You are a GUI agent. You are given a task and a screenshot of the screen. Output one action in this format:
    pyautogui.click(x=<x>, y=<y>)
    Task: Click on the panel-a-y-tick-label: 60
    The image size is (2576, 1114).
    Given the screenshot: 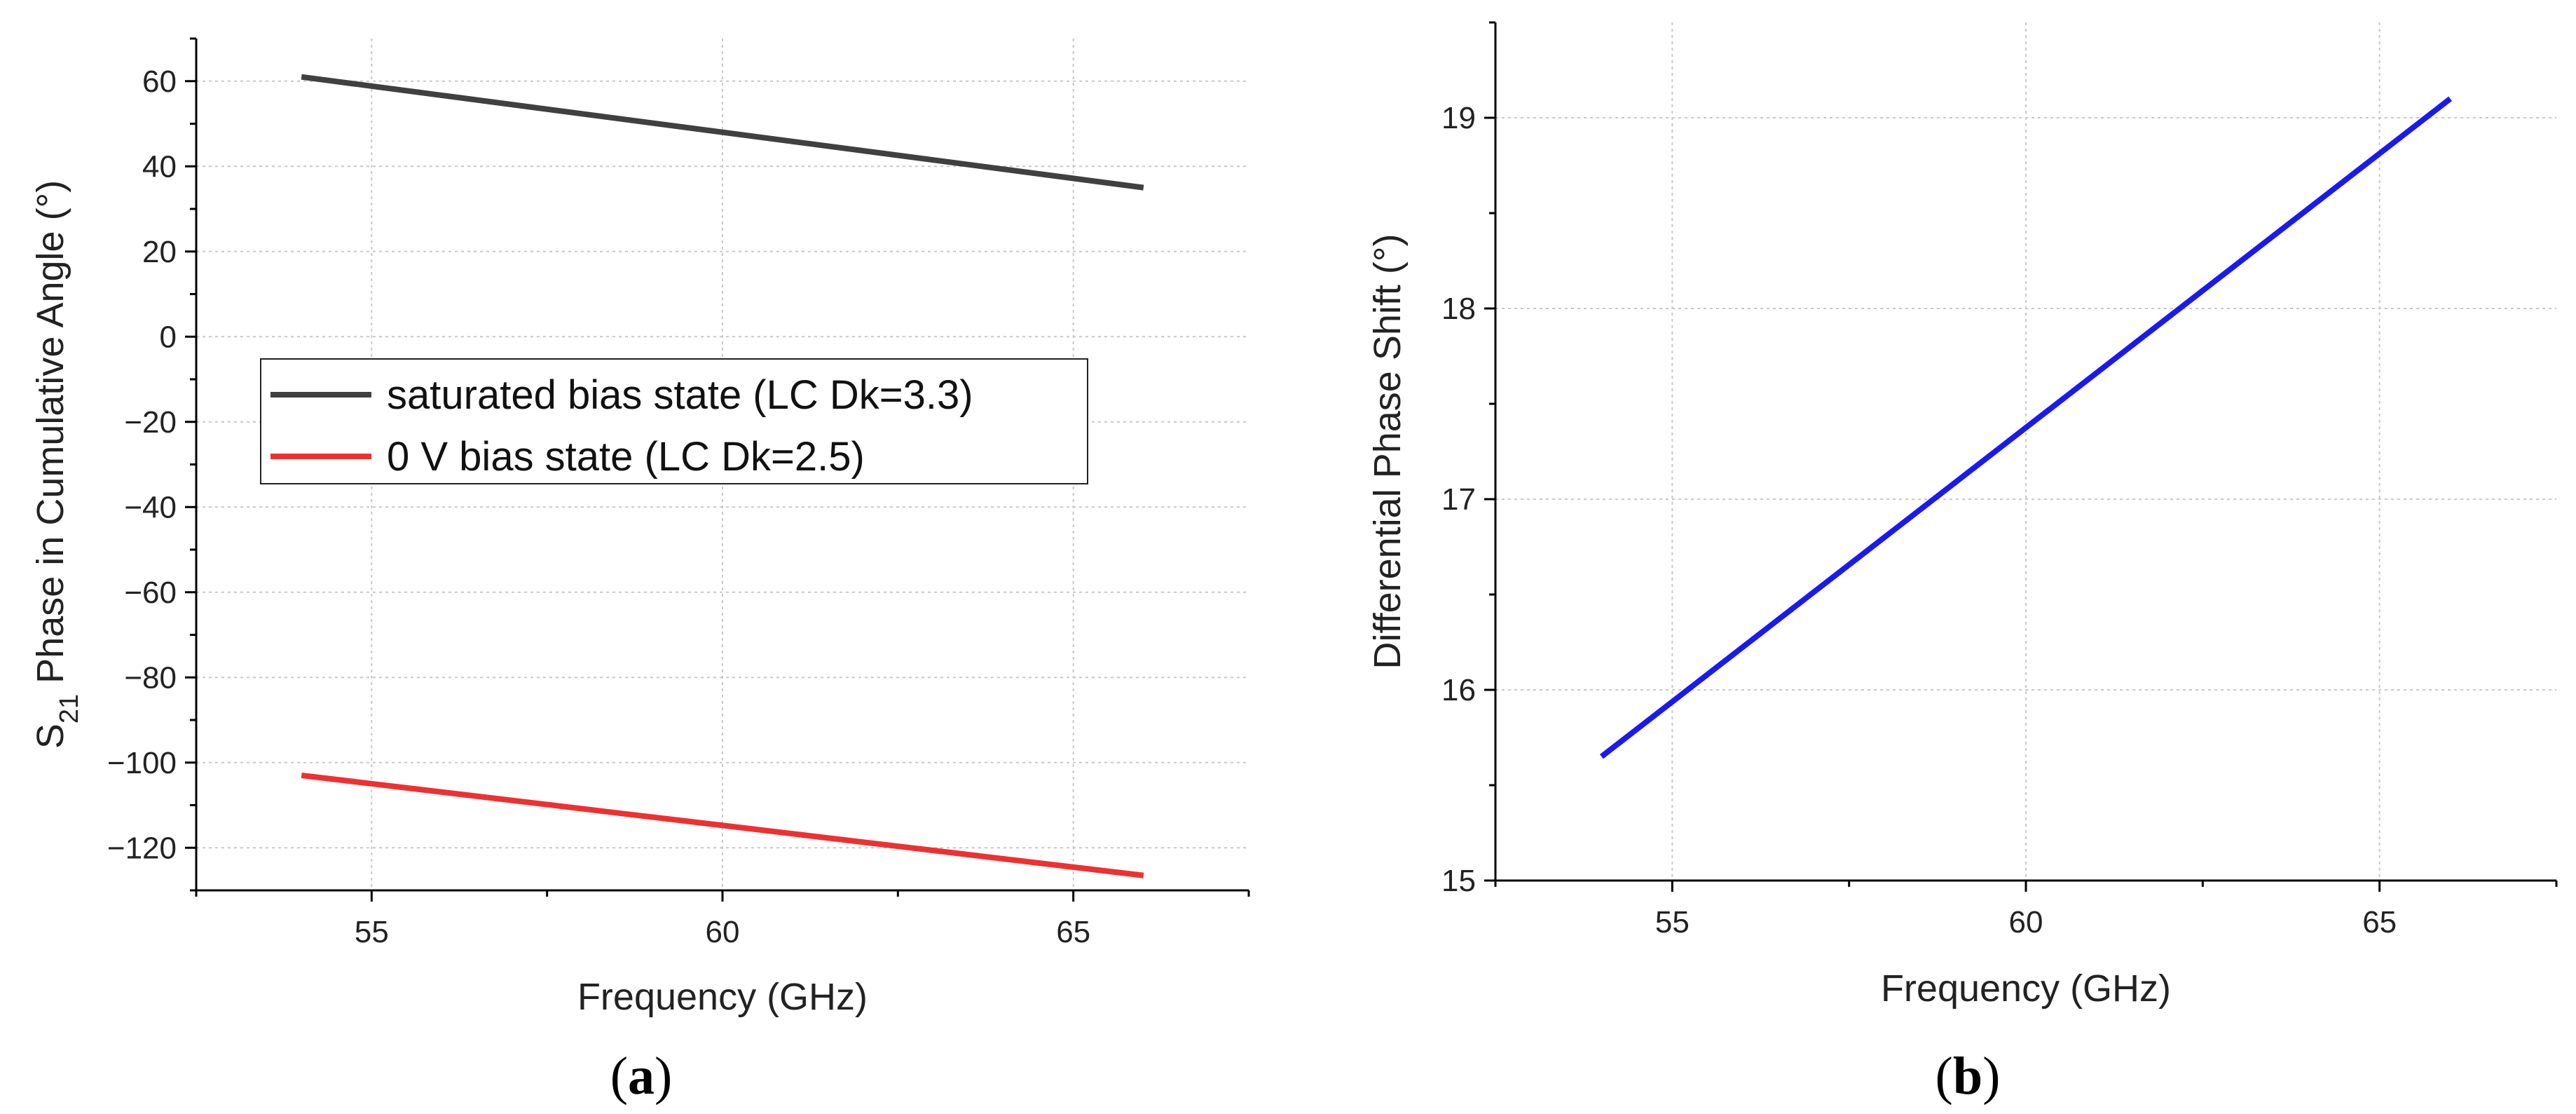 What is the action you would take?
    pyautogui.click(x=160, y=81)
    